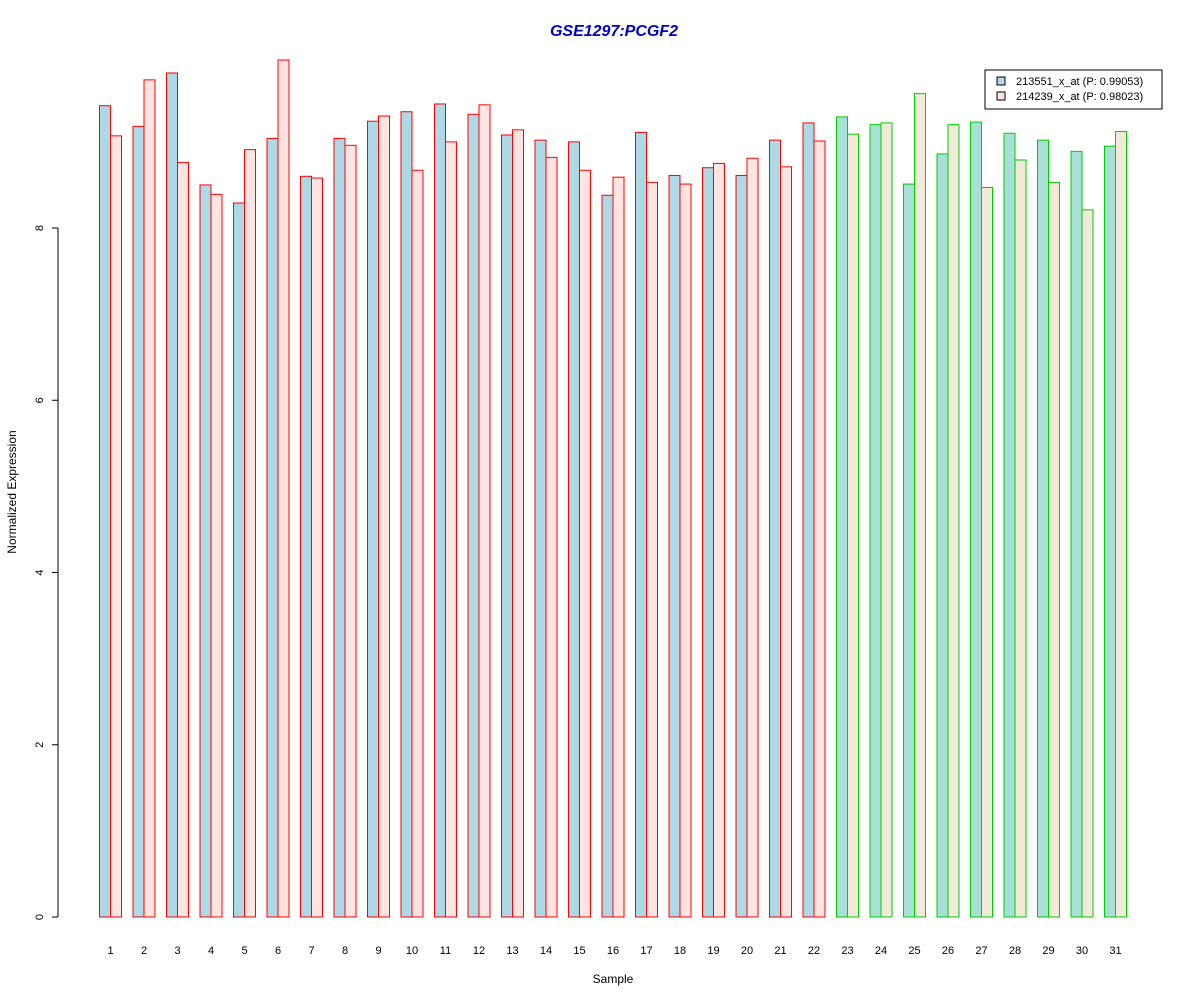  I want to click on y-axis-label: Normalized Expression, so click(12, 491).